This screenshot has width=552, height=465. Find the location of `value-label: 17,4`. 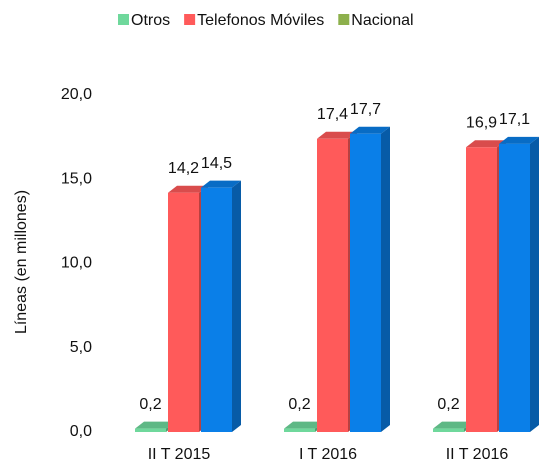

value-label: 17,4 is located at coordinates (332, 114).